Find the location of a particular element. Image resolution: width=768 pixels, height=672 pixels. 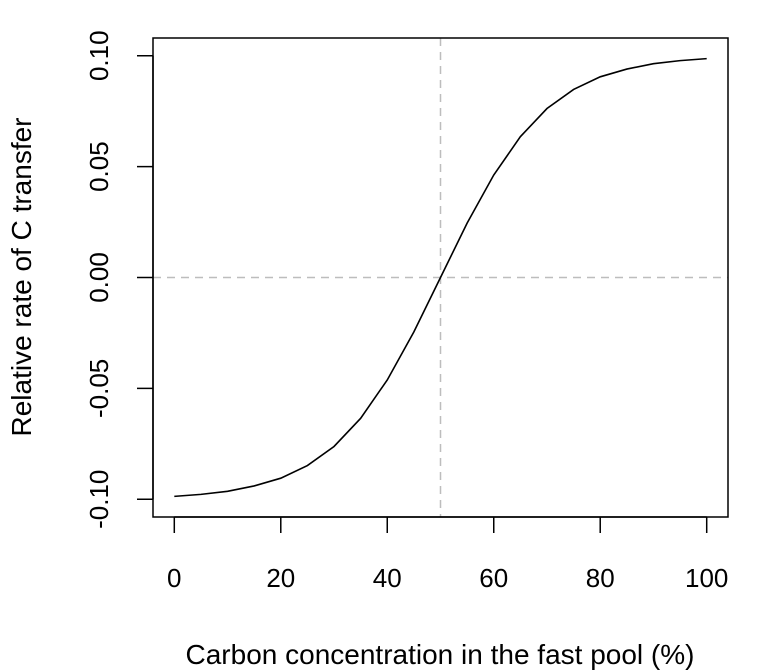

x-axis: 0 20 40 60 80 100 is located at coordinates (447, 554).